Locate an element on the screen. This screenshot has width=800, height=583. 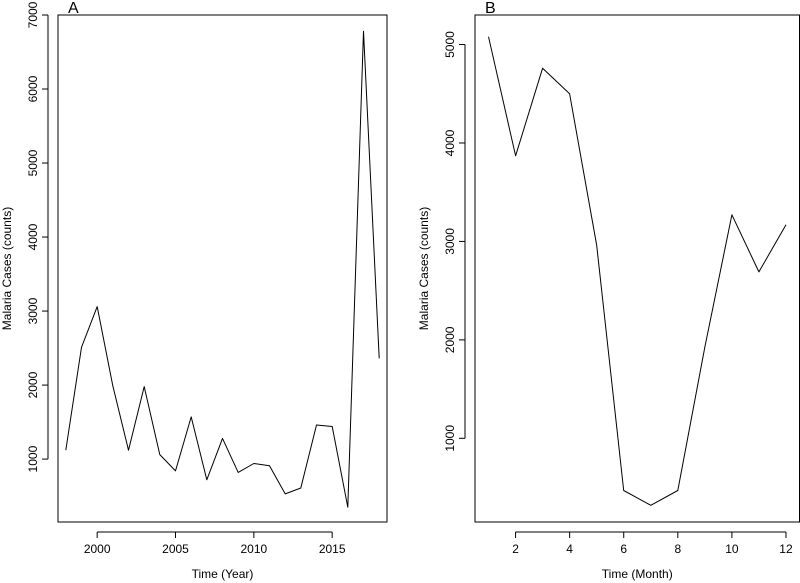
x-tick-label: 2010 is located at coordinates (253, 549).